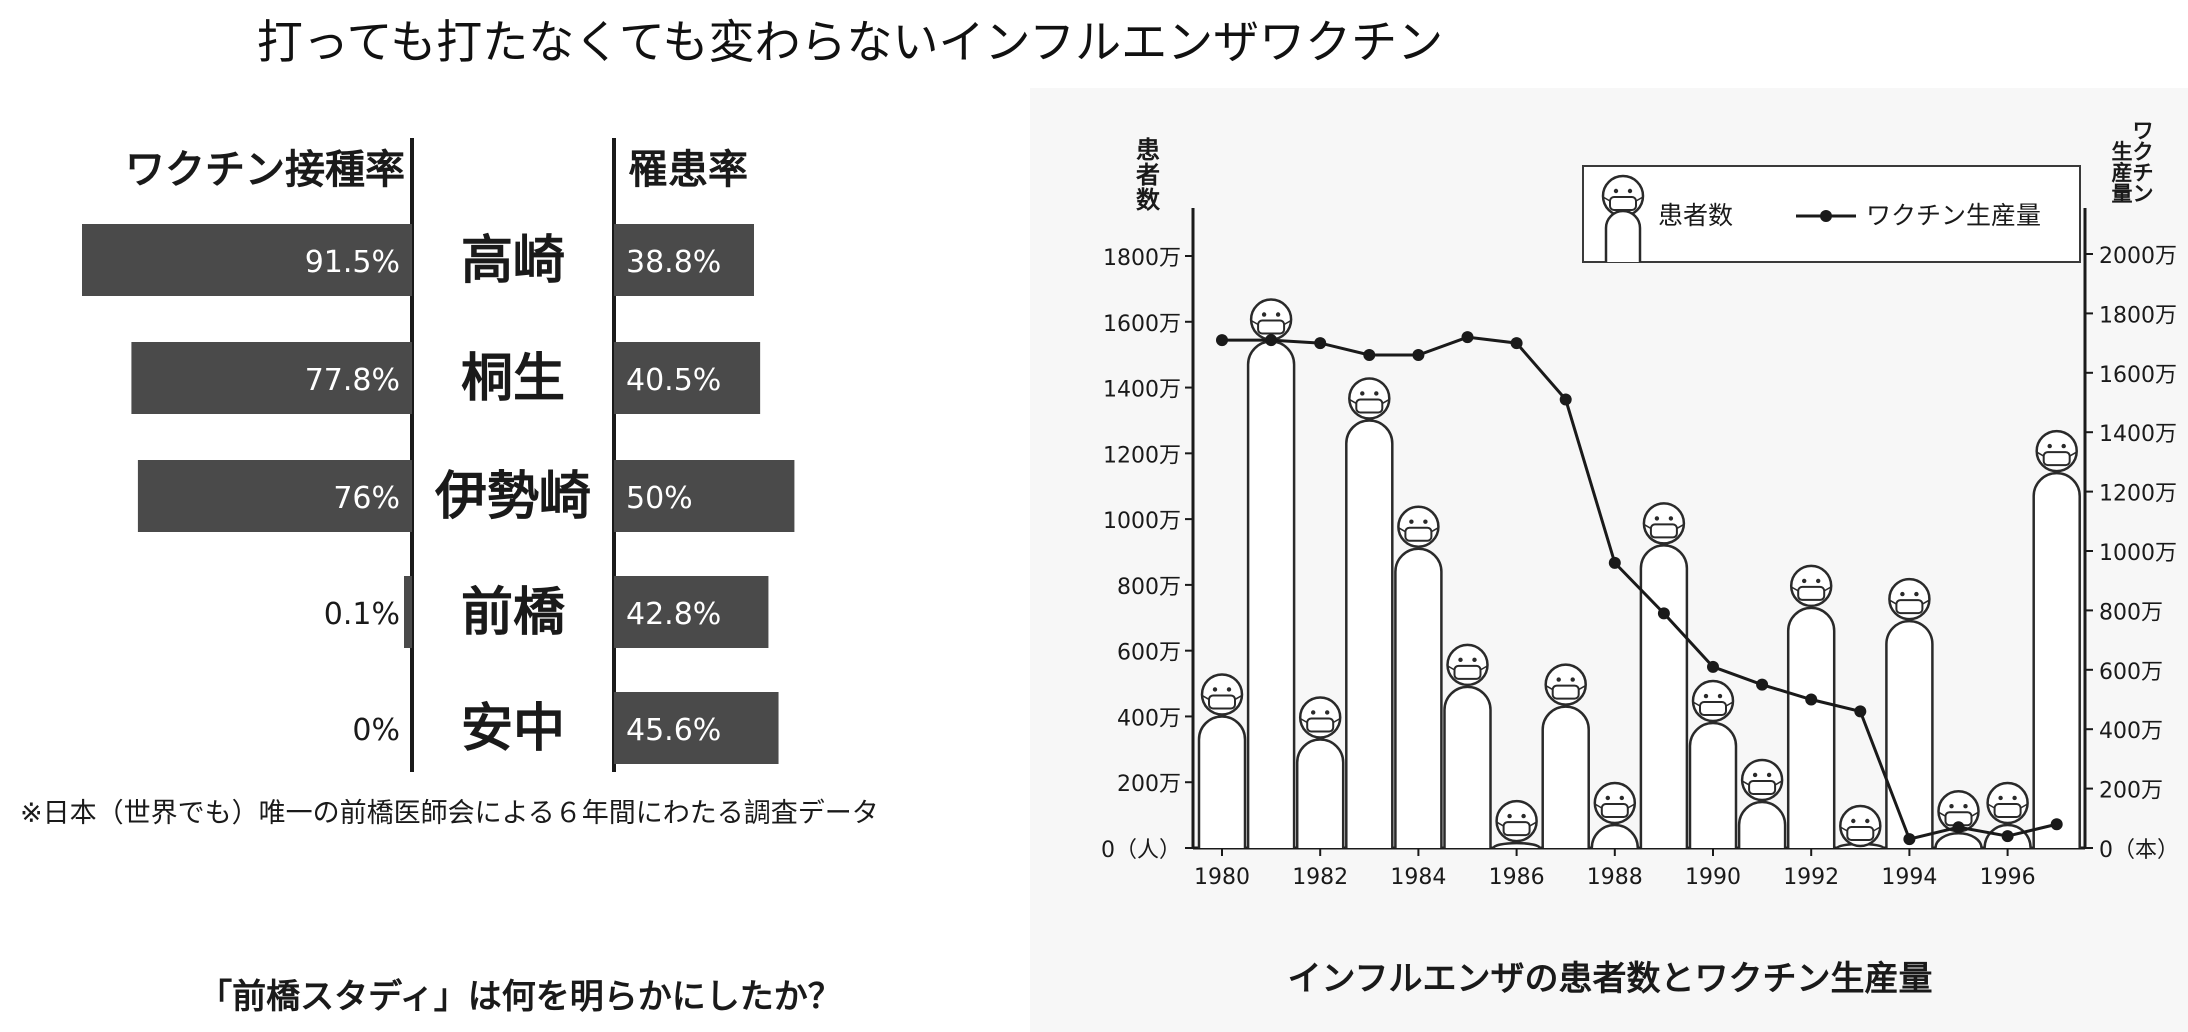  Describe the element at coordinates (1148, 200) in the screenshot. I see `svg-text: 数` at that location.